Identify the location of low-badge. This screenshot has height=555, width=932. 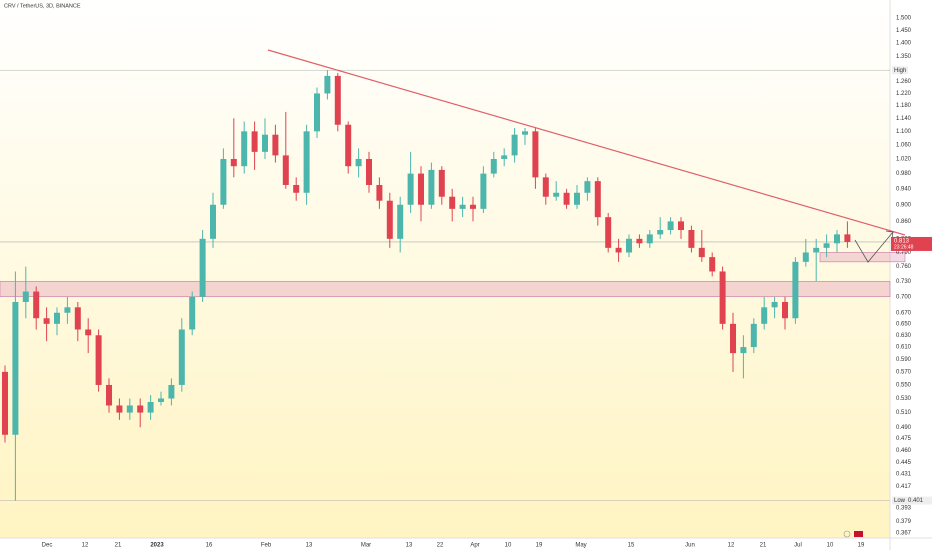
(912, 500).